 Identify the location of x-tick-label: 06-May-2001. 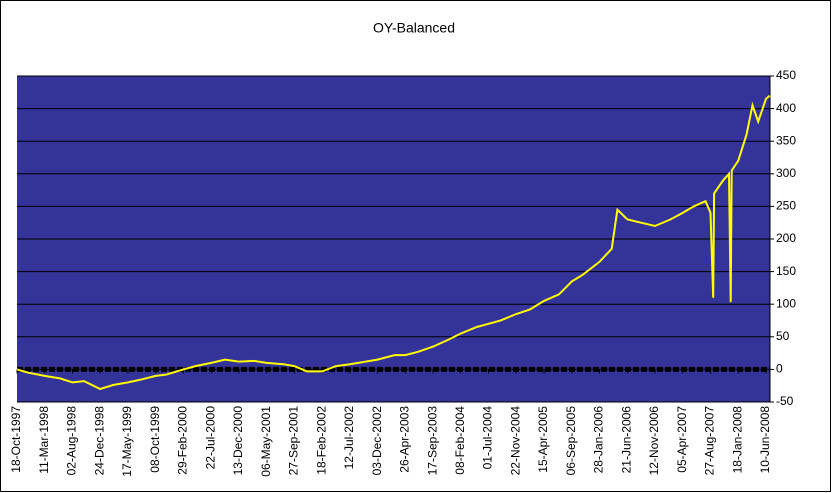
(266, 441).